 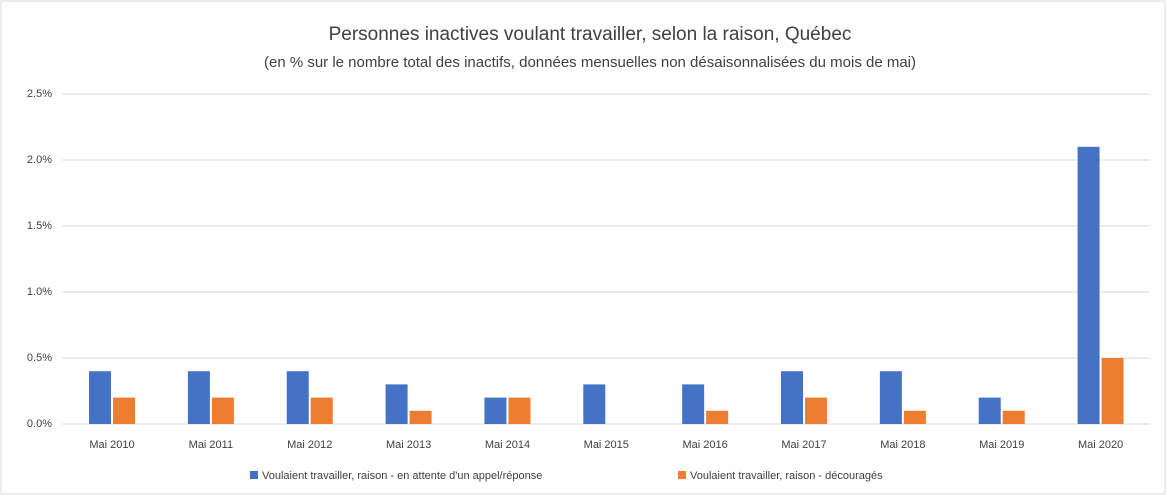 What do you see at coordinates (507, 445) in the screenshot?
I see `x-tick-label: Mai 2014` at bounding box center [507, 445].